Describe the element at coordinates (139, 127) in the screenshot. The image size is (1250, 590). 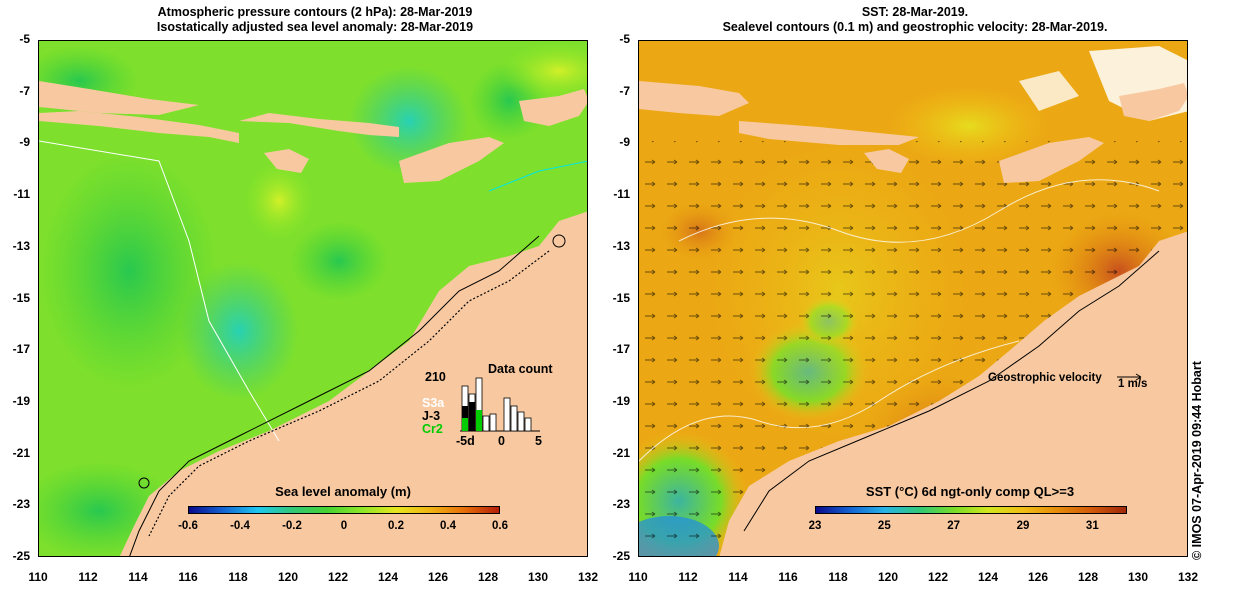
I see `java-island` at that location.